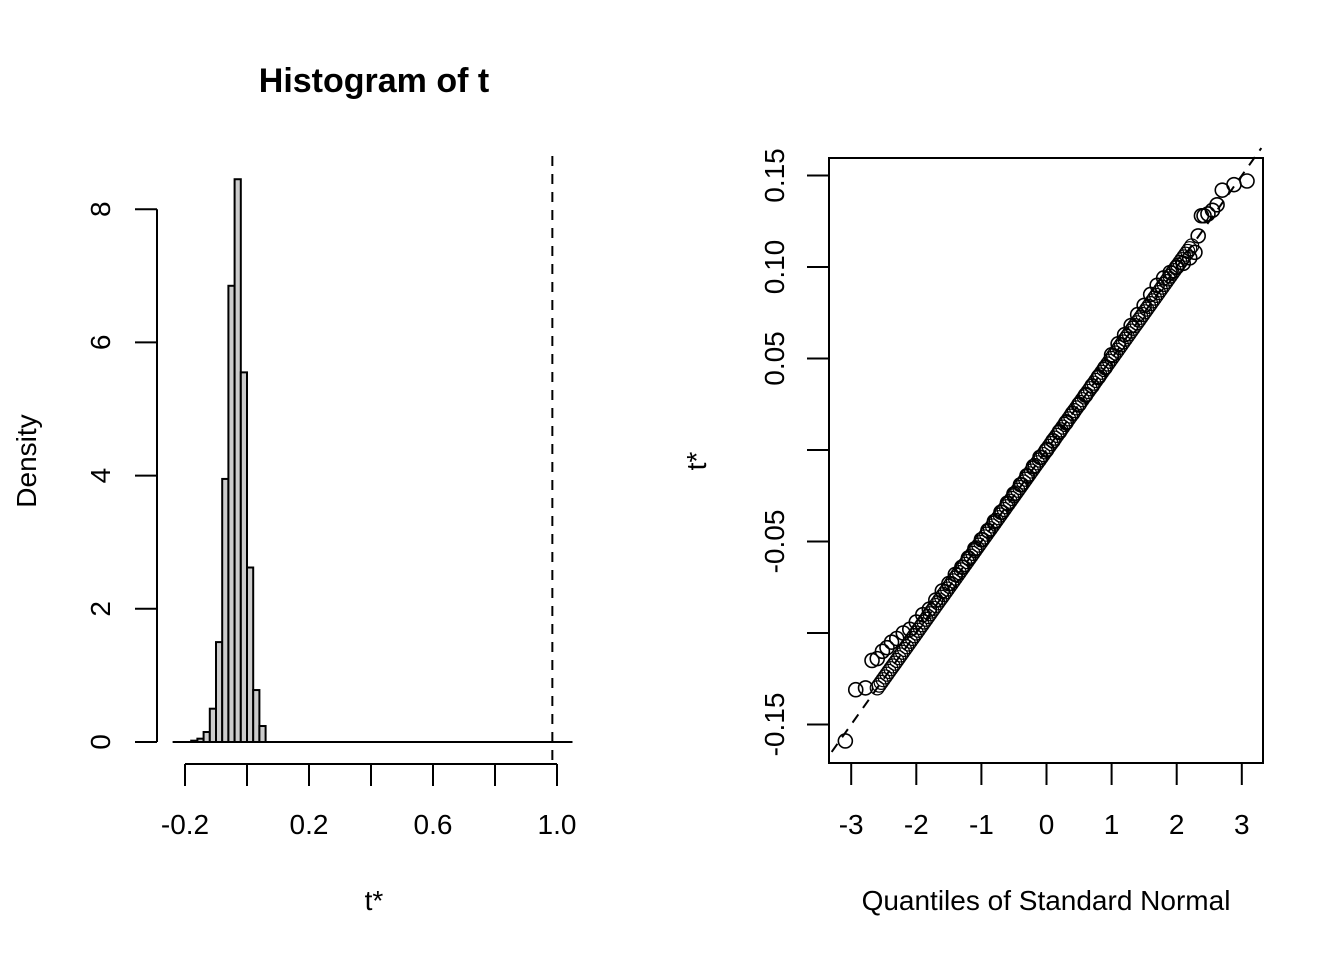 The height and width of the screenshot is (960, 1344). Describe the element at coordinates (774, 542) in the screenshot. I see `y-tick-label: -0.05` at that location.